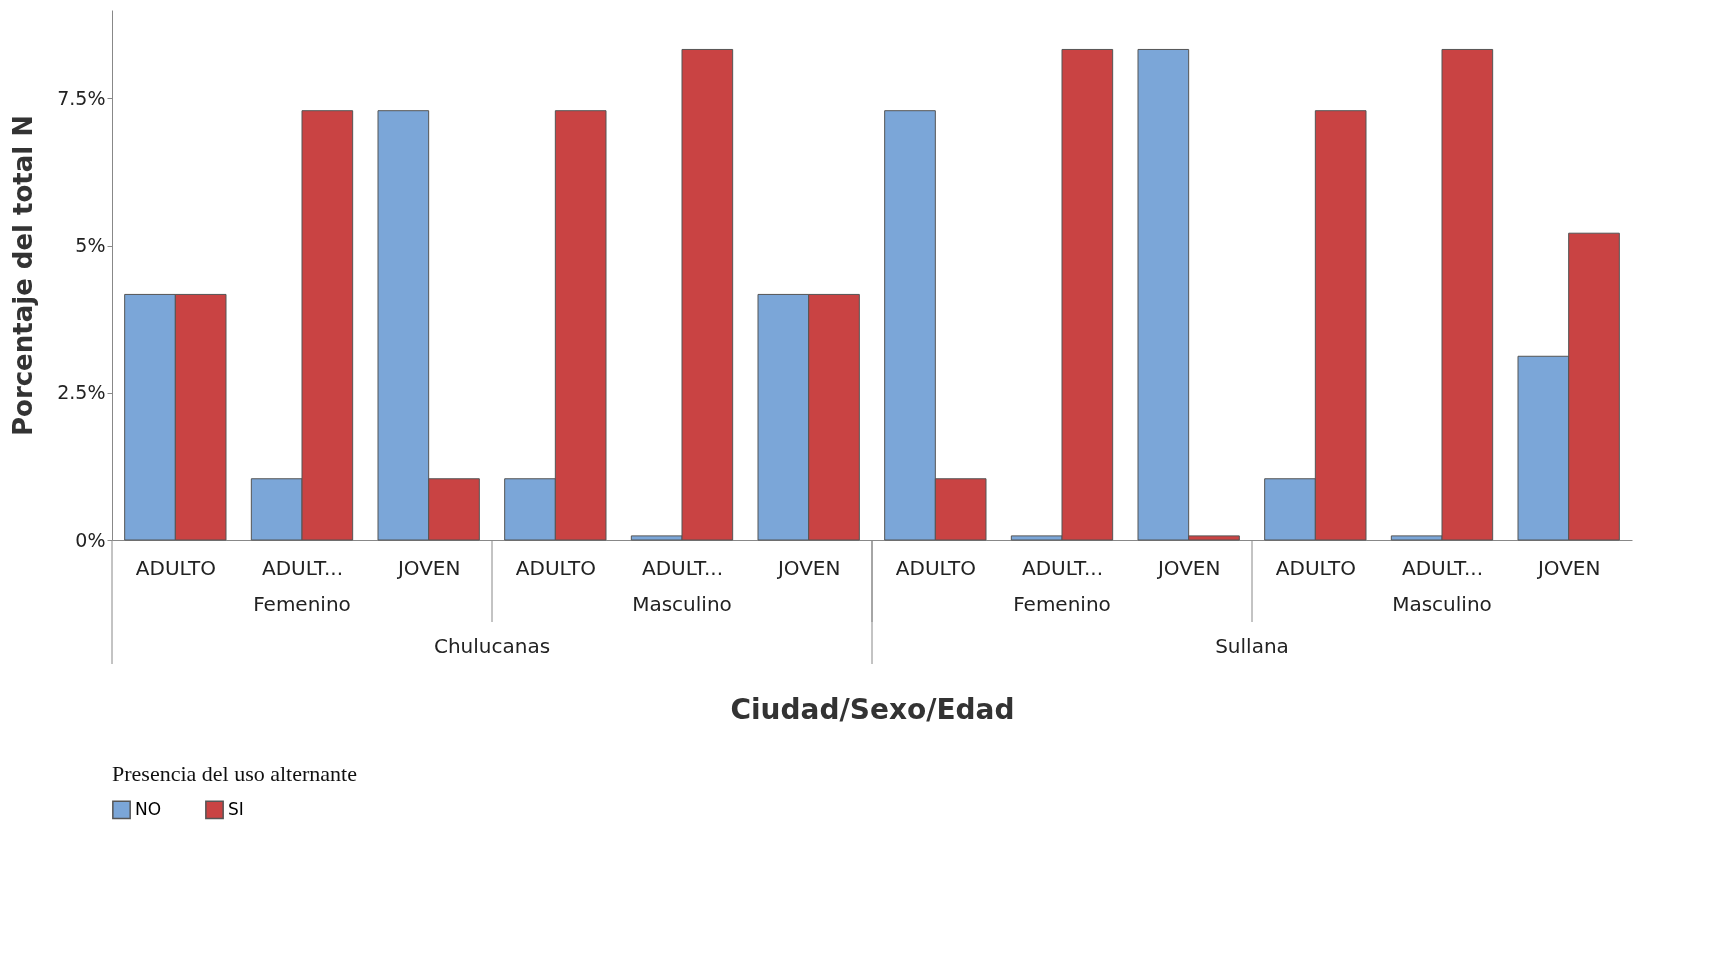 The height and width of the screenshot is (957, 1728). I want to click on x-axis-title: Ciudad/Sexo/Edad, so click(872, 709).